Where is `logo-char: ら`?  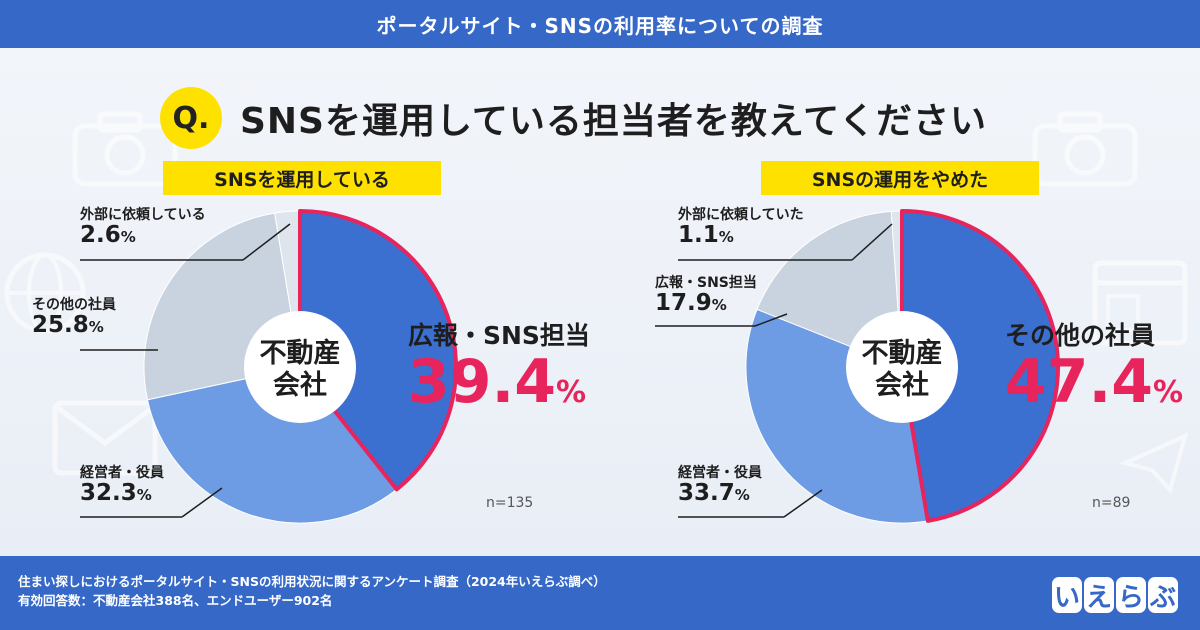
logo-char: ら is located at coordinates (1131, 595).